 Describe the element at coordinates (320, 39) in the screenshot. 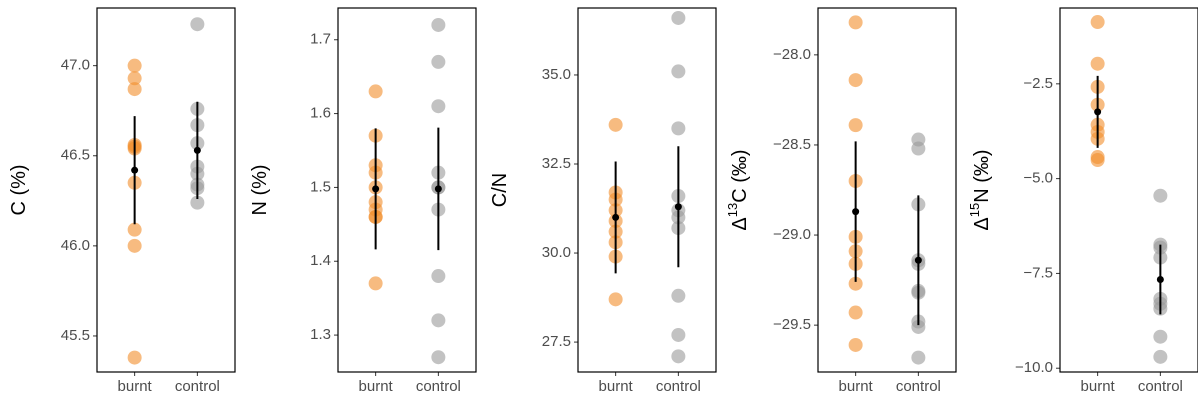

I see `y-tick-label: 1.7` at that location.